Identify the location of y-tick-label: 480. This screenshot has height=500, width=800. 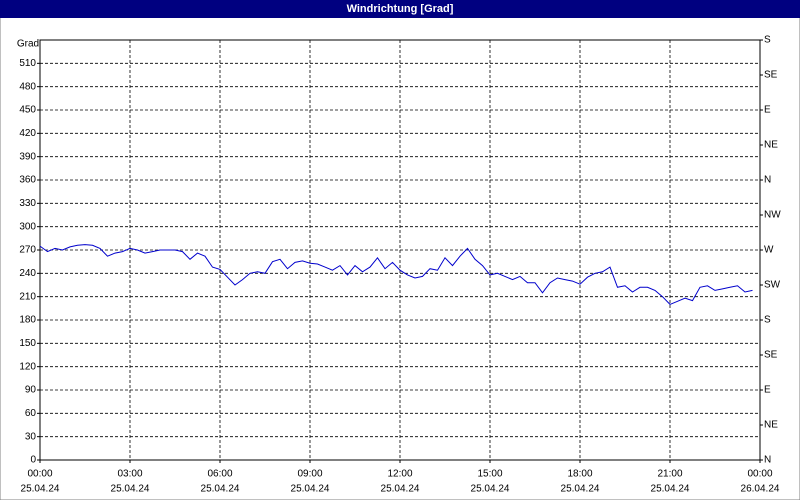
(27, 86).